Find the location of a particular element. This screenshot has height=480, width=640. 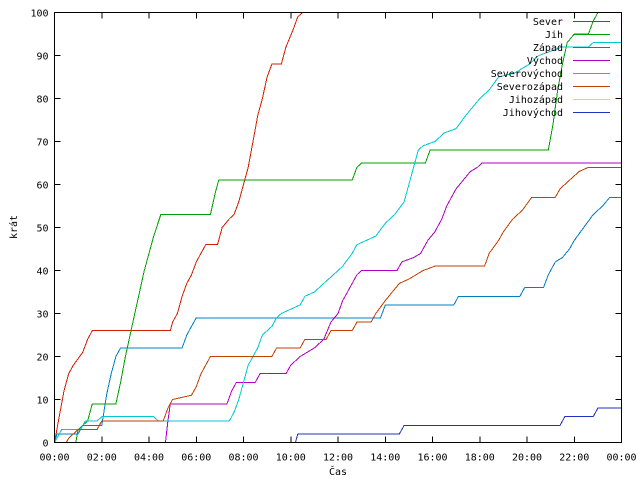

y-tick-label: 40 is located at coordinates (42, 272).